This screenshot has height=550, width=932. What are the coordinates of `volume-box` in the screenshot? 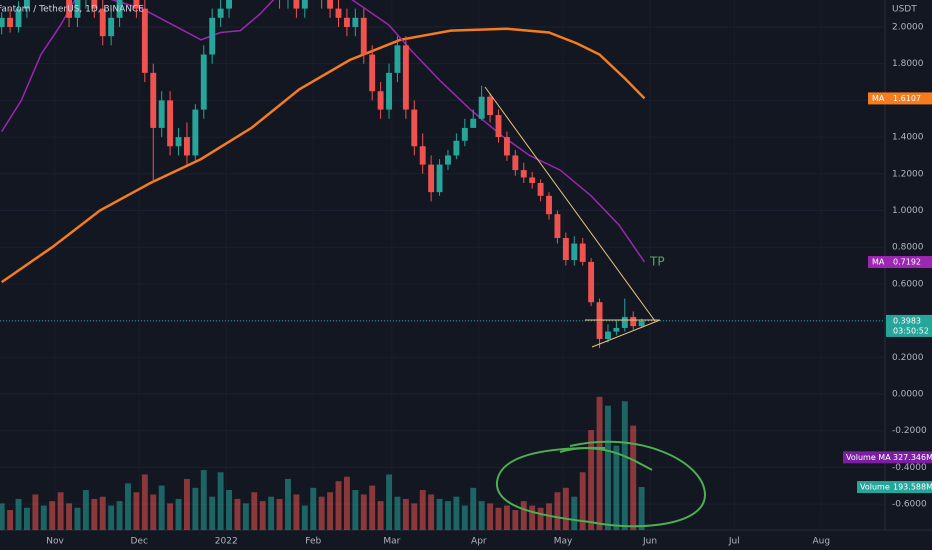 It's located at (894, 487).